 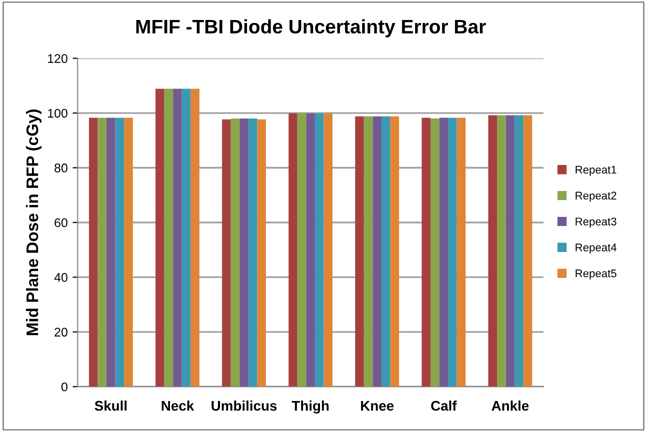 I want to click on x-tick-label: Skull, so click(x=110, y=405).